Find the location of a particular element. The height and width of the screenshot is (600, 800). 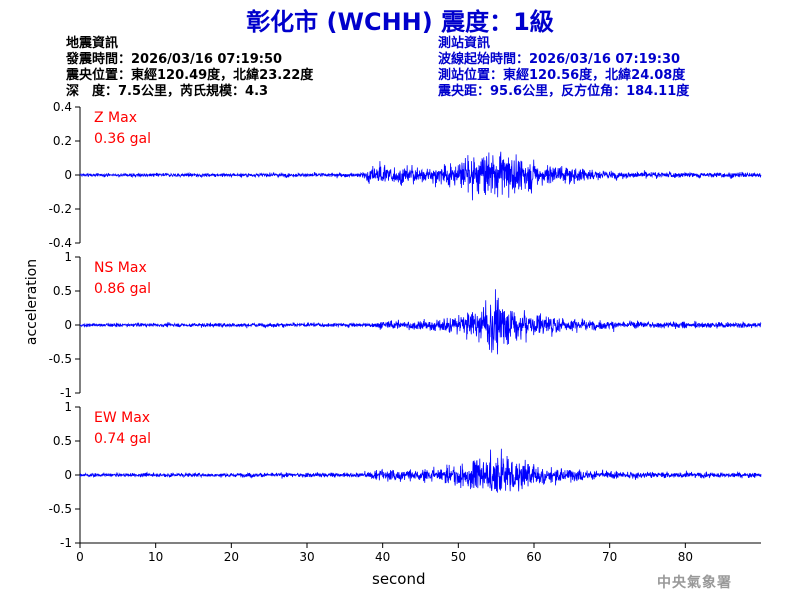

x-tick-label: 80 is located at coordinates (685, 557).